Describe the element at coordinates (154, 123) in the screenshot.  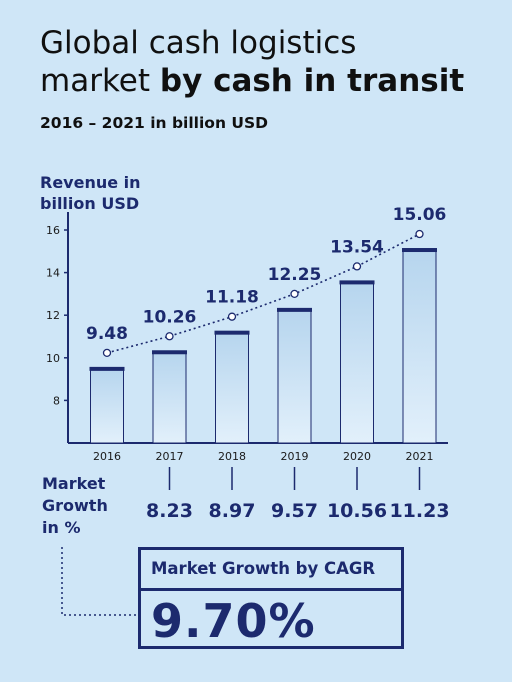
I see `chart-subtitle: 2016 – 2021 in billion USD` at that location.